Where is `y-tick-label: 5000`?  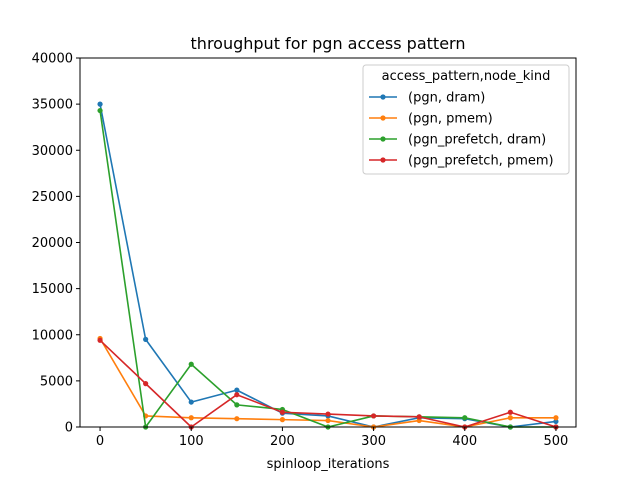 y-tick-label: 5000 is located at coordinates (56, 381).